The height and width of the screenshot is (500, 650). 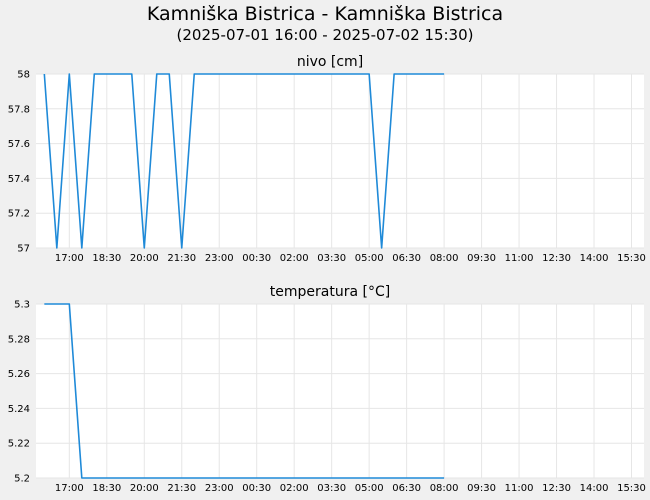 I want to click on y-tick-label: 5.2, so click(x=22, y=479).